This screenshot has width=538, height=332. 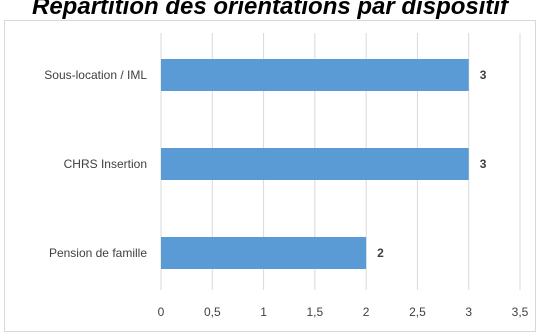 What do you see at coordinates (161, 312) in the screenshot?
I see `x-tick-label: 0` at bounding box center [161, 312].